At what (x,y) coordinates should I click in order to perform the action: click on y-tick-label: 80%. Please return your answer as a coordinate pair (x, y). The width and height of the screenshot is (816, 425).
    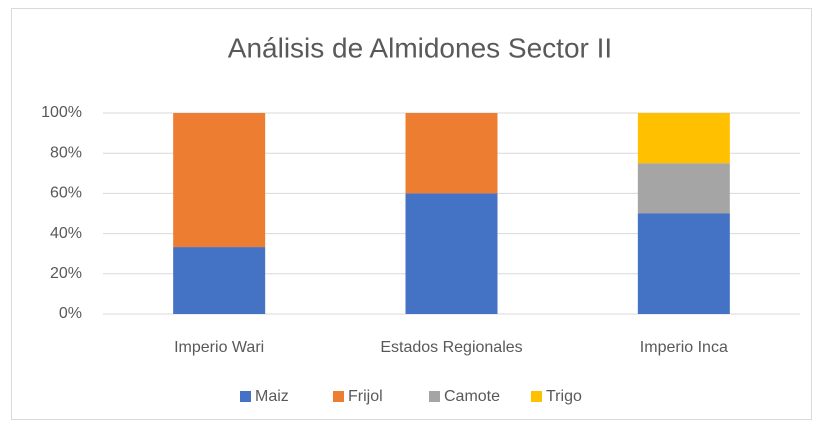
    Looking at the image, I should click on (66, 152).